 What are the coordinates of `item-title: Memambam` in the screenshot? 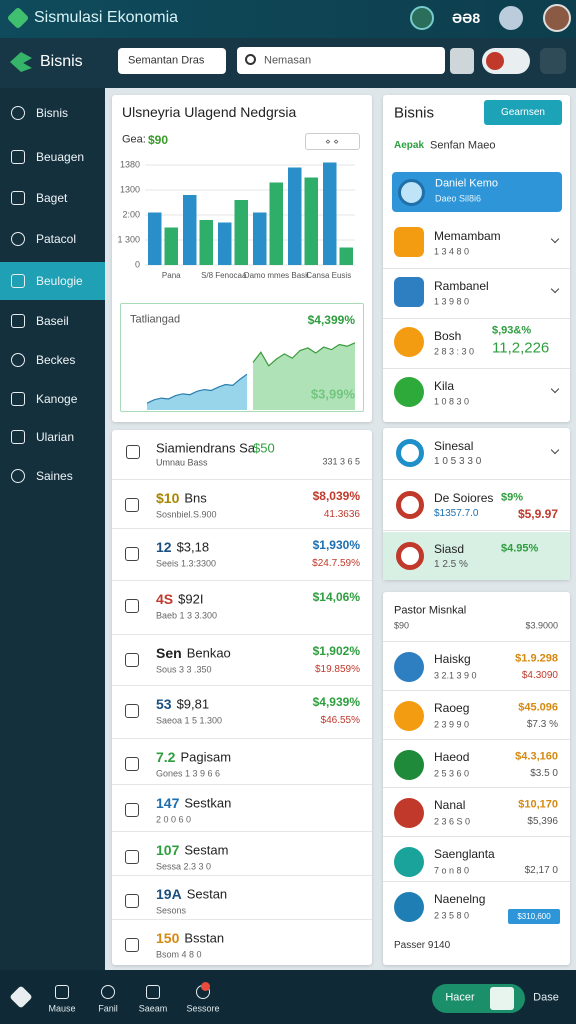 It's located at (467, 236).